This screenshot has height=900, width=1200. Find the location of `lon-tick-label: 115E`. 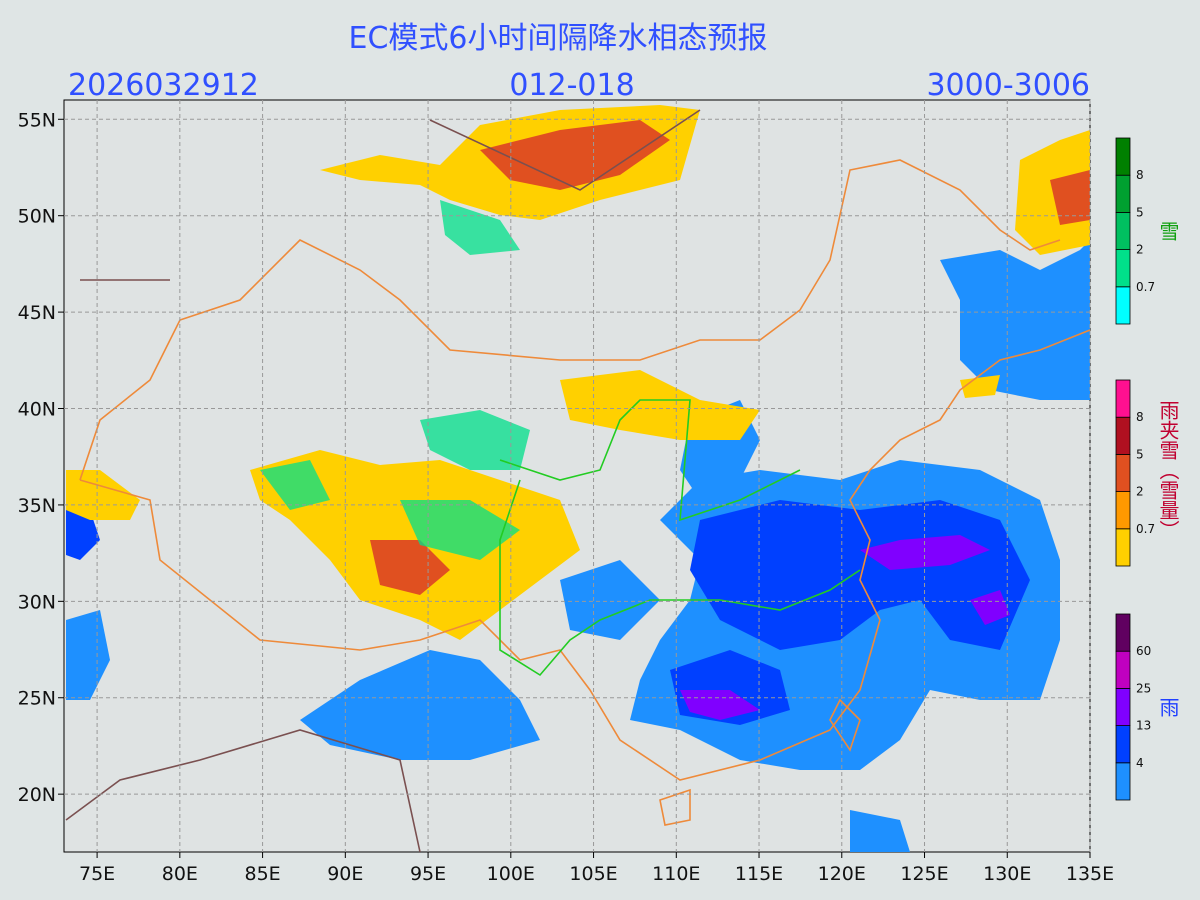

lon-tick-label: 115E is located at coordinates (759, 874).